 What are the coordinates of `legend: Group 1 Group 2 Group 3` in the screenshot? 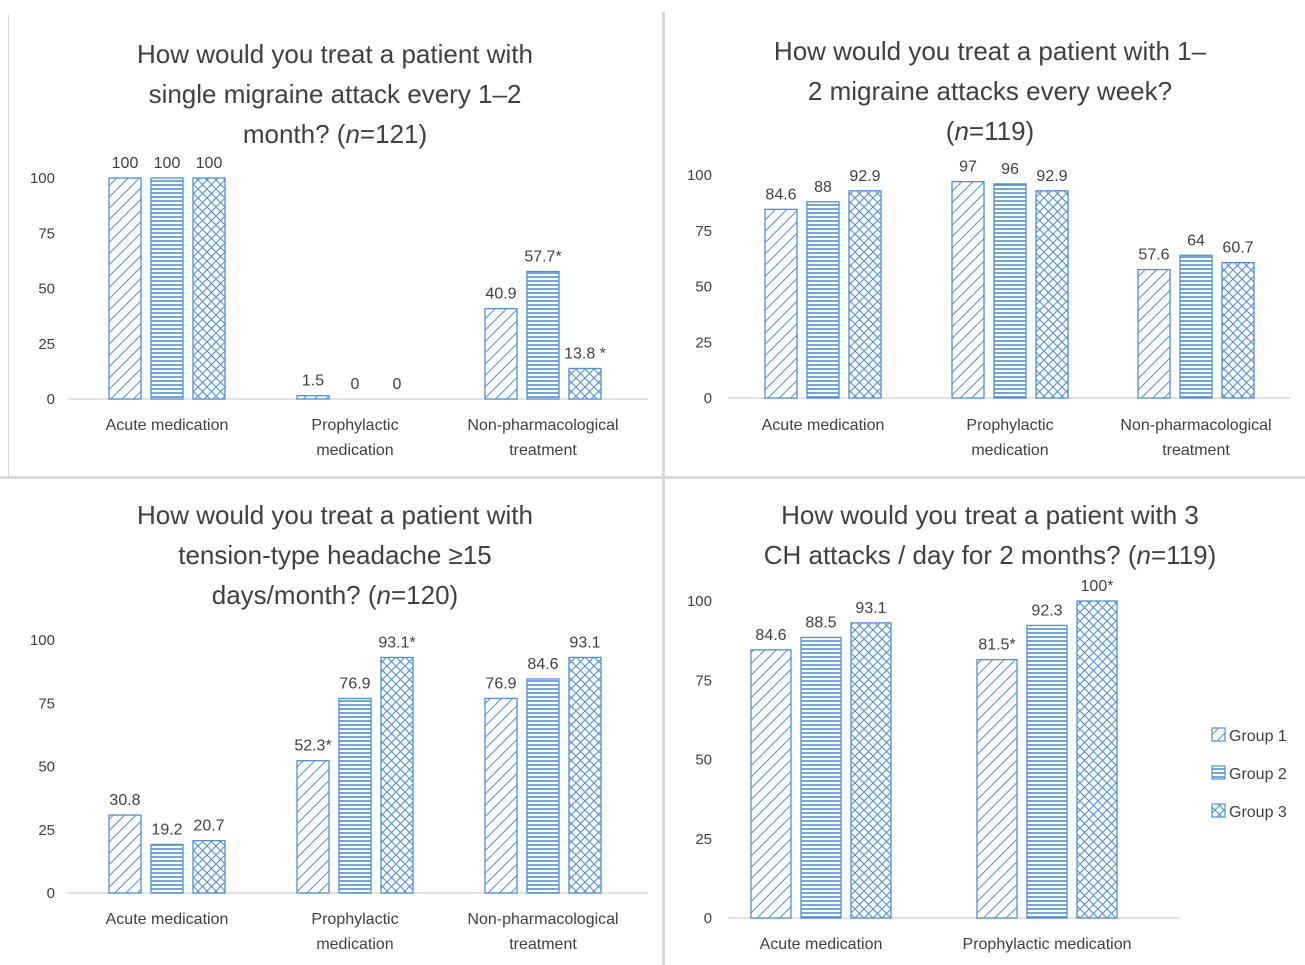 It's located at (1249, 774).